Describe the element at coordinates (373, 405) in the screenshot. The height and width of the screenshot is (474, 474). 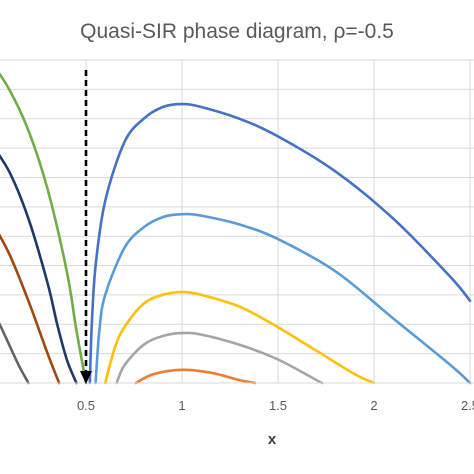
I see `x-tick-label: 2` at that location.